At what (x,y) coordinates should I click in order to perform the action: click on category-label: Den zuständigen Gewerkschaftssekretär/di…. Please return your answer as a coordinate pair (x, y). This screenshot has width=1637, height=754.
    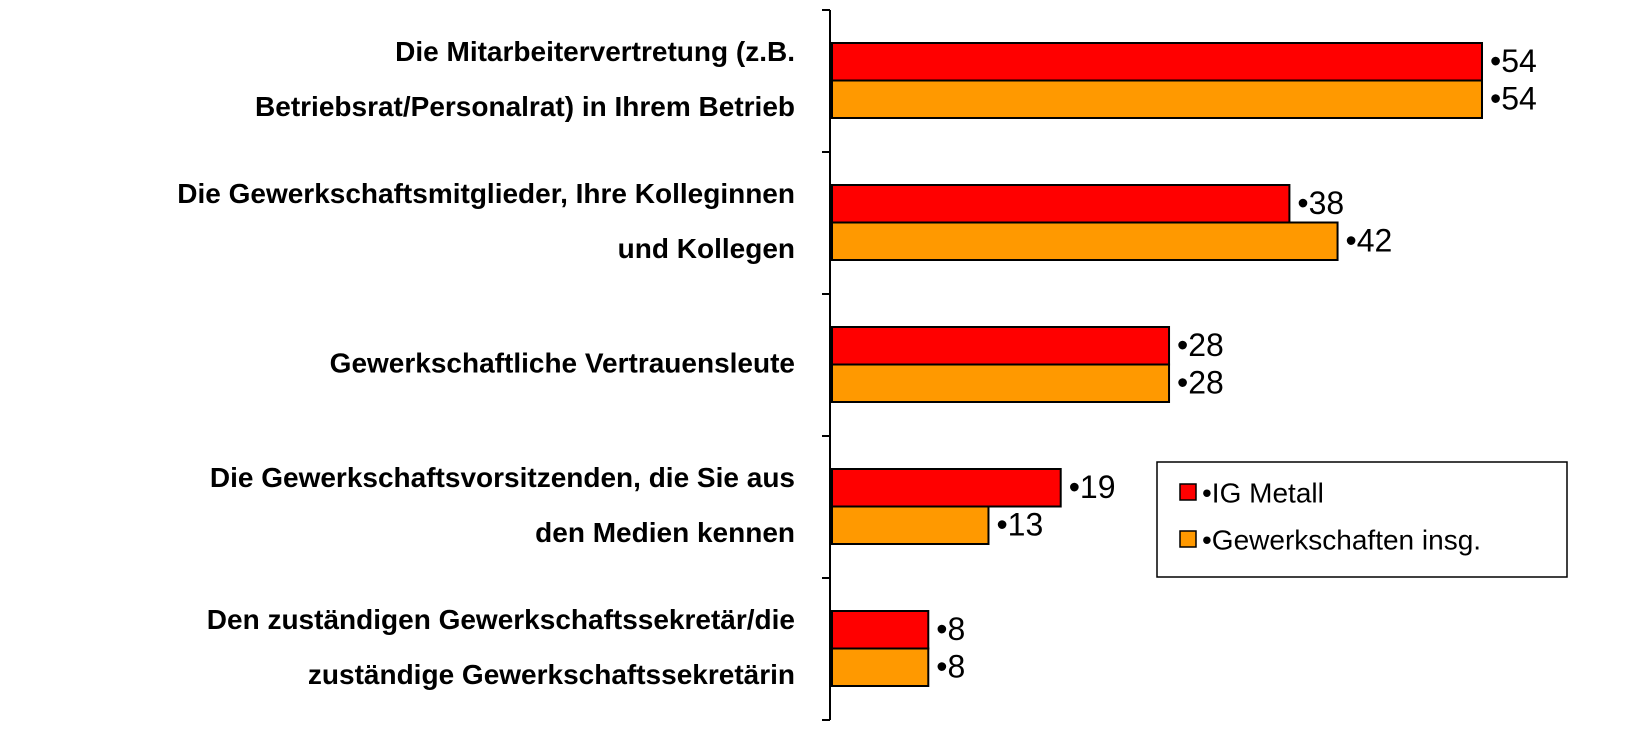
    Looking at the image, I should click on (501, 619).